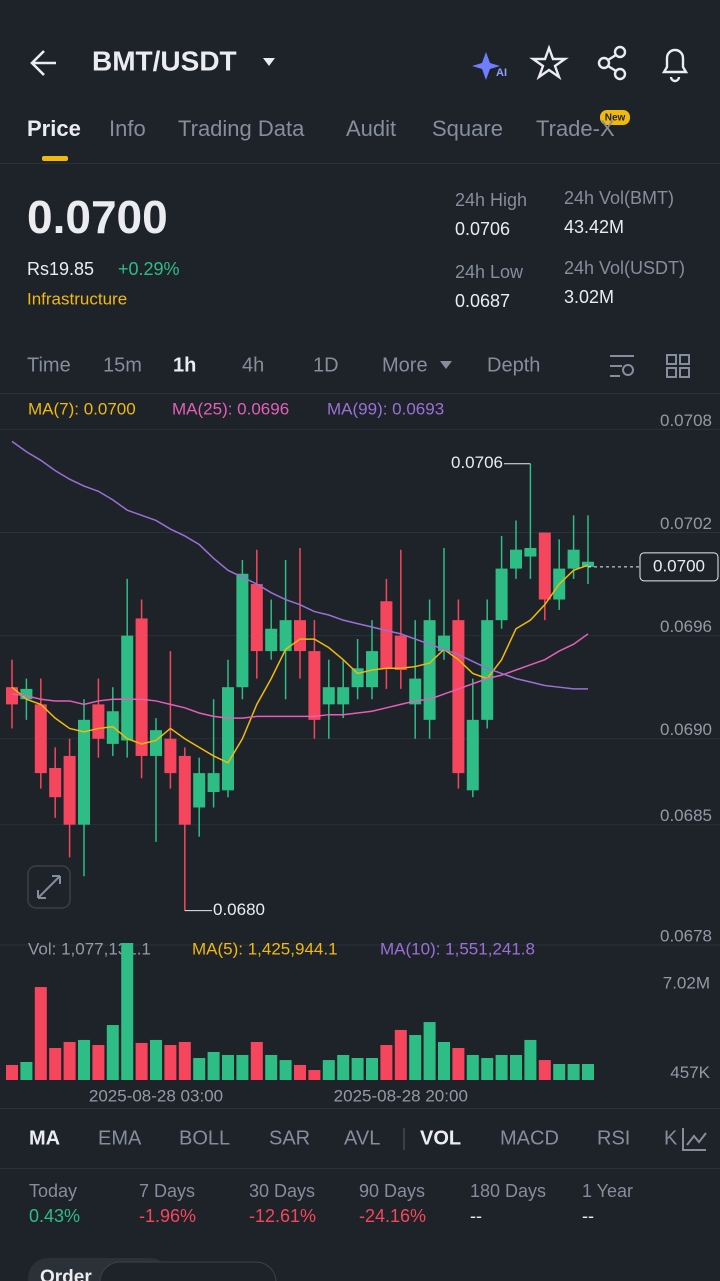  What do you see at coordinates (489, 66) in the screenshot?
I see `ai-icon: AI` at bounding box center [489, 66].